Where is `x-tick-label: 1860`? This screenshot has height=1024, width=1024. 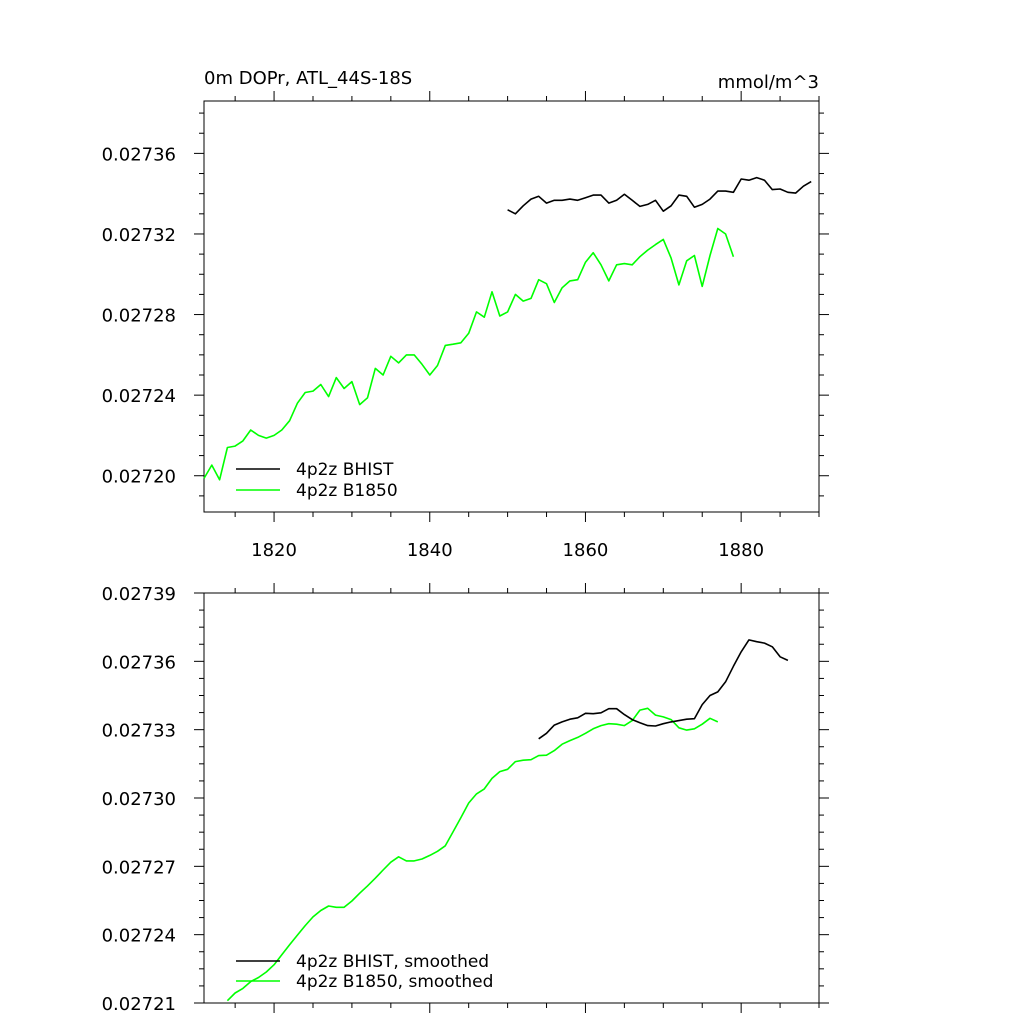 x-tick-label: 1860 is located at coordinates (586, 550).